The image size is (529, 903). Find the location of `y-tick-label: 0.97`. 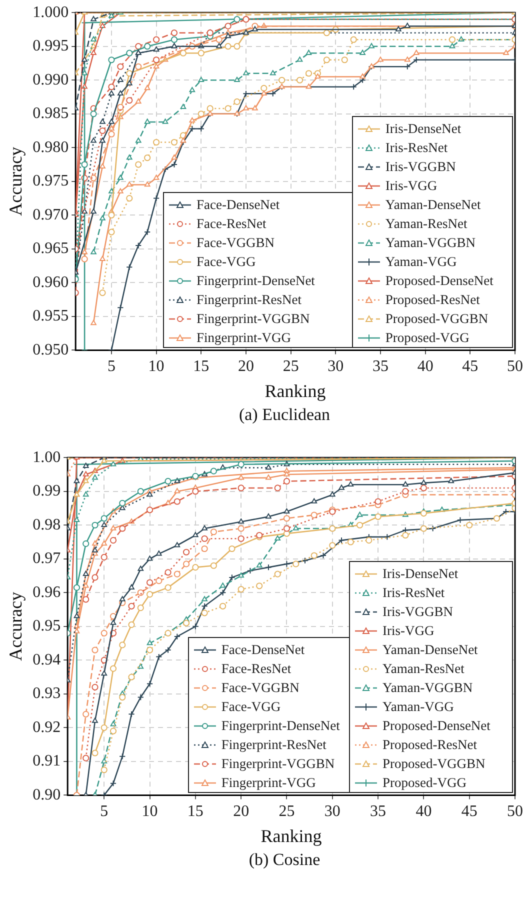

y-tick-label: 0.97 is located at coordinates (46, 559).